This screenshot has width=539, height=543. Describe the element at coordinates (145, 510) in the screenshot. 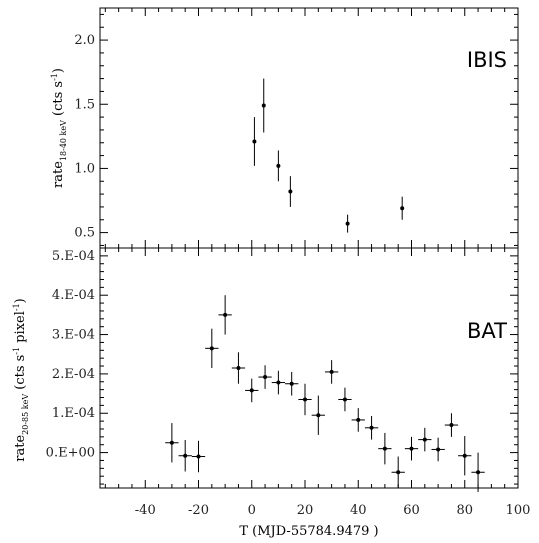

I see `x-tick-label: -40` at that location.